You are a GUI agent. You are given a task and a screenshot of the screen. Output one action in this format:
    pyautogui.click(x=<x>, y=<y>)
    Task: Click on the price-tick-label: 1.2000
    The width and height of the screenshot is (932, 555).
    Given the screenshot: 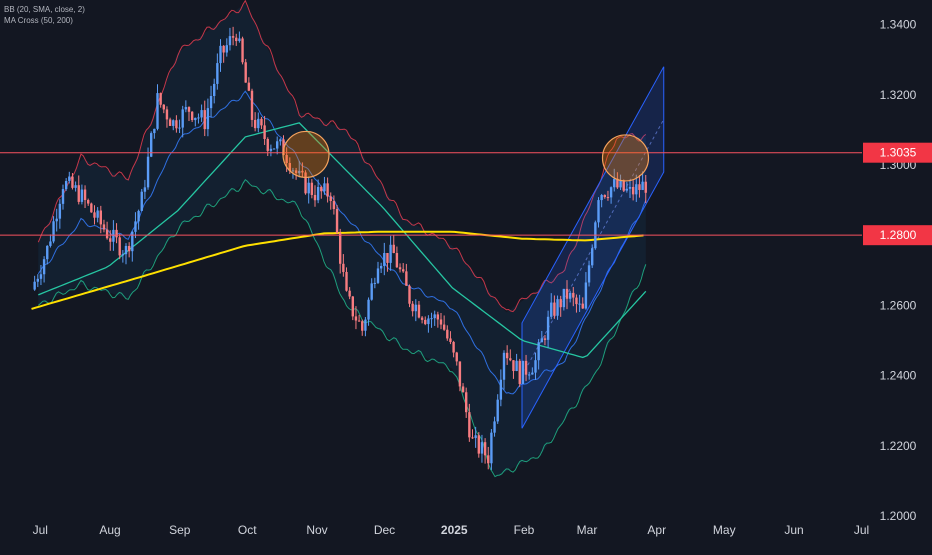 What is the action you would take?
    pyautogui.click(x=898, y=516)
    